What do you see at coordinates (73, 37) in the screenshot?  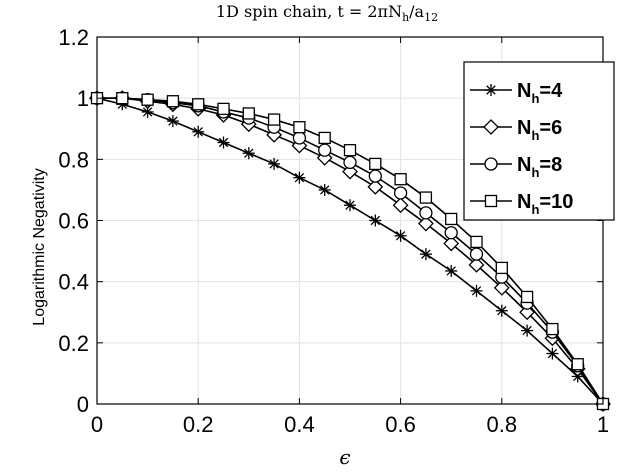 I see `y-tick-label: 1.2` at bounding box center [73, 37].